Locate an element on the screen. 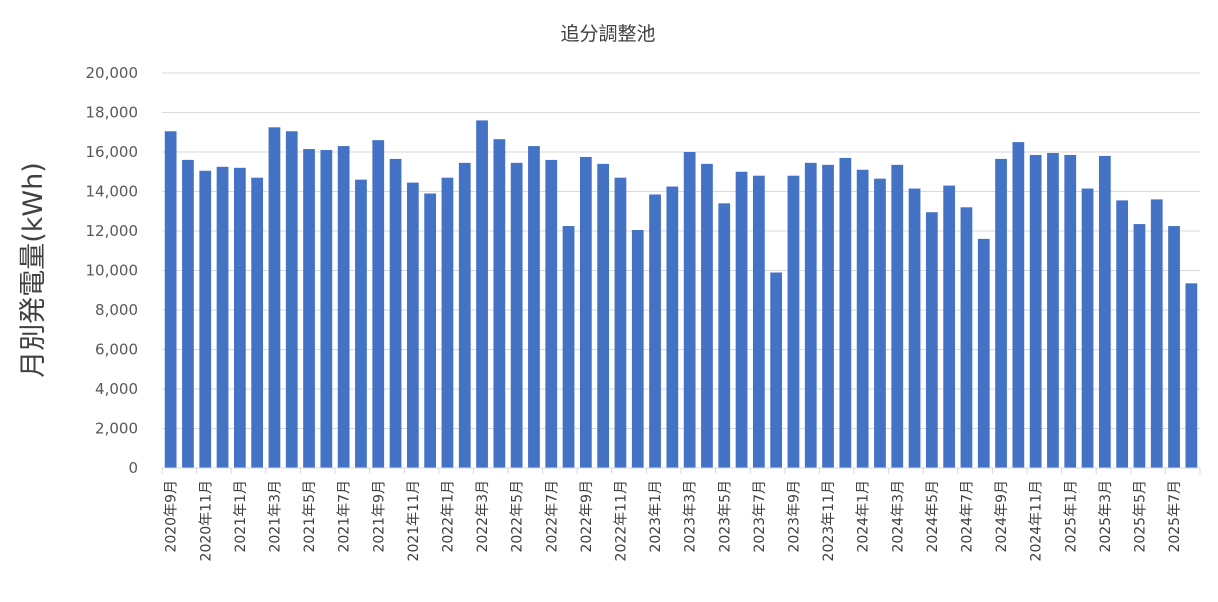 The image size is (1218, 602). x-tick-label: 2025年5月 is located at coordinates (1140, 516).